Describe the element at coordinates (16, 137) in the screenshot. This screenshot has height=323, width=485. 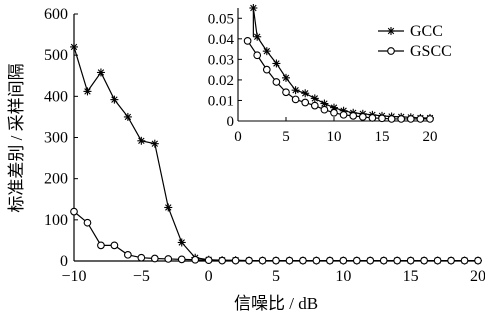
I see `y-axis-label: 标准差别 / 采样间隔` at that location.